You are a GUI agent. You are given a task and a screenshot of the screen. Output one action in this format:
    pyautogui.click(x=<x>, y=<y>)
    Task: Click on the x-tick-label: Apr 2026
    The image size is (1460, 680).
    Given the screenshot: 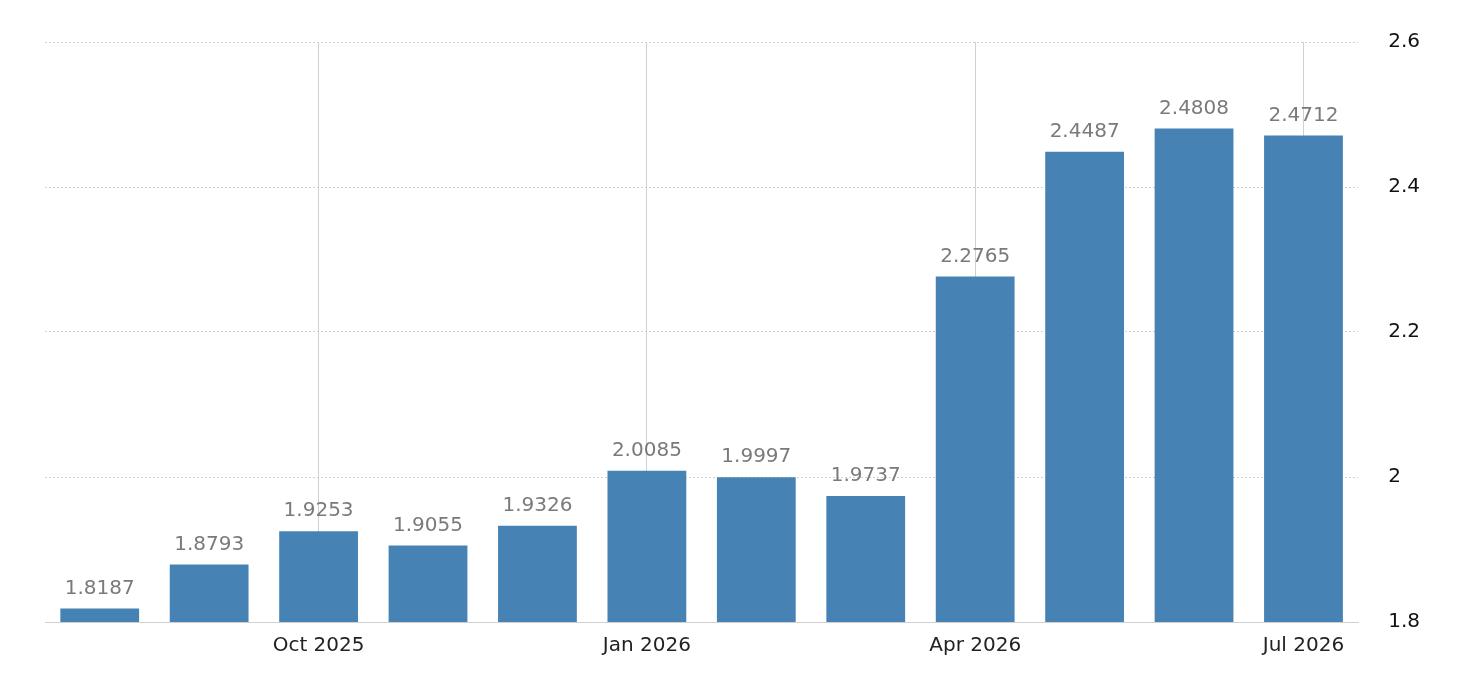 What is the action you would take?
    pyautogui.click(x=975, y=644)
    